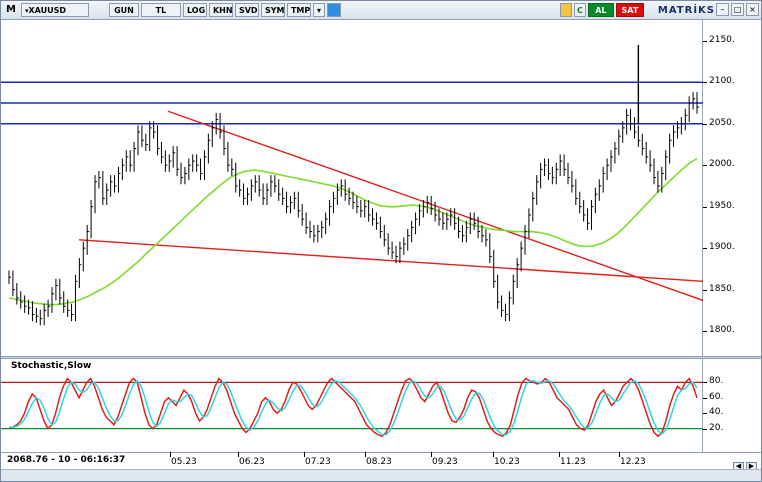  What do you see at coordinates (573, 462) in the screenshot?
I see `date-tick-label: 11.23` at bounding box center [573, 462].